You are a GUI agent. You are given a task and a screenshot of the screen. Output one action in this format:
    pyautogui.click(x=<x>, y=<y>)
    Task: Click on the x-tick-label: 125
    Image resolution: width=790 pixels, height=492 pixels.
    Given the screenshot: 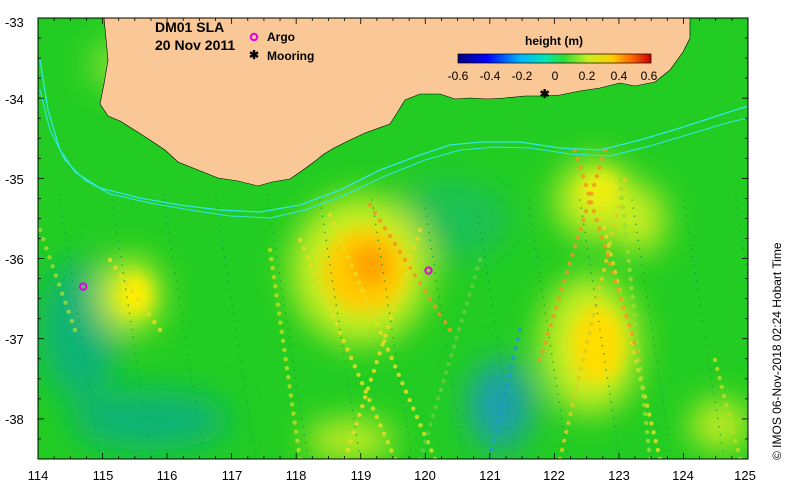 What is the action you would take?
    pyautogui.click(x=745, y=475)
    